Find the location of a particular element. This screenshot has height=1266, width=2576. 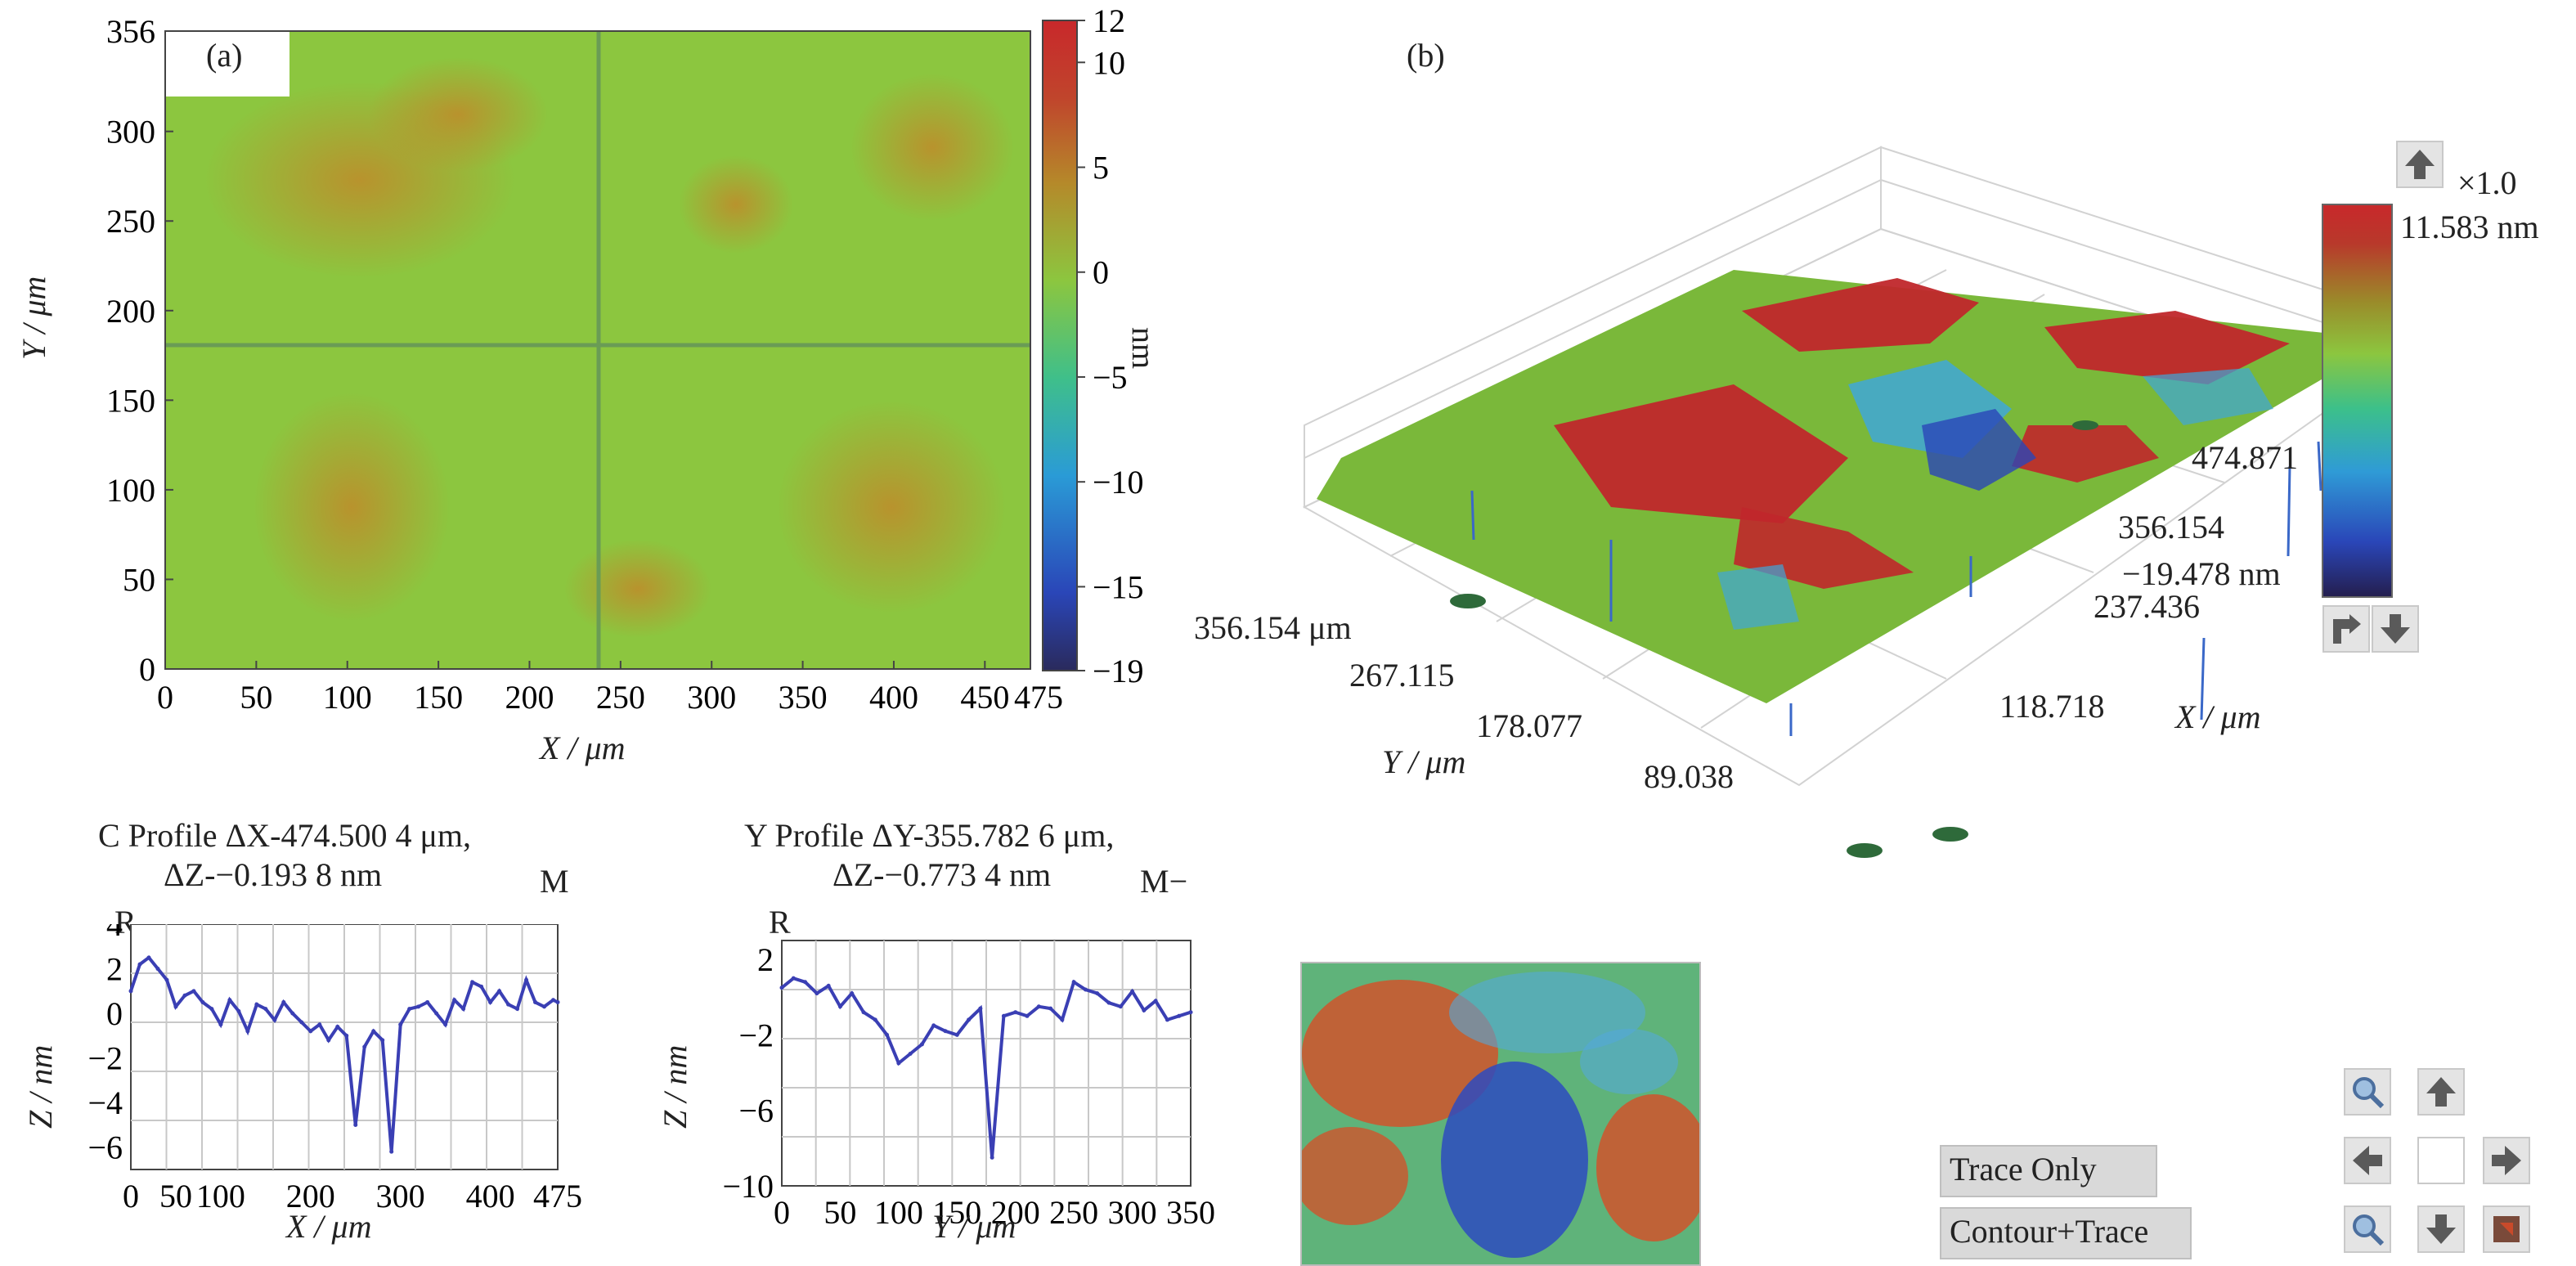

arrow-up-icon is located at coordinates (2441, 1092).